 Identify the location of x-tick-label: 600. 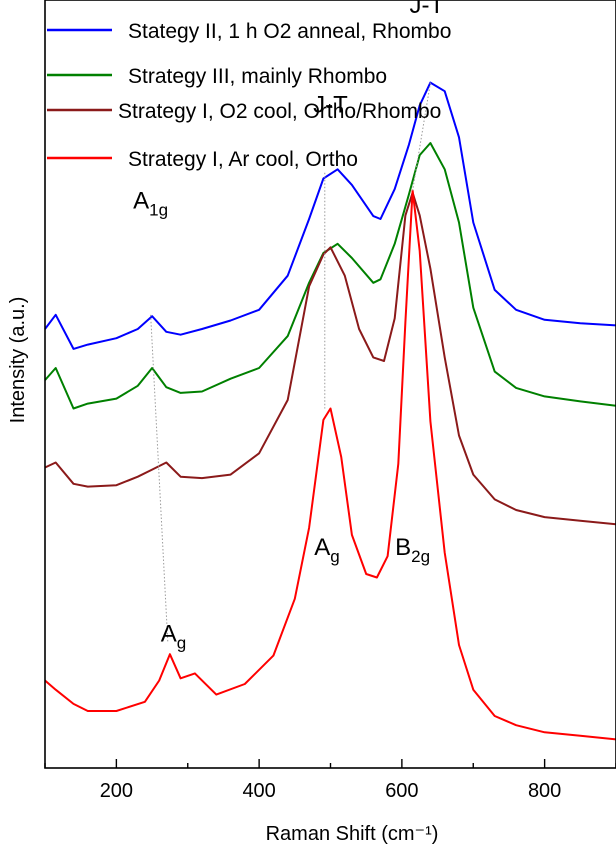
(401, 791).